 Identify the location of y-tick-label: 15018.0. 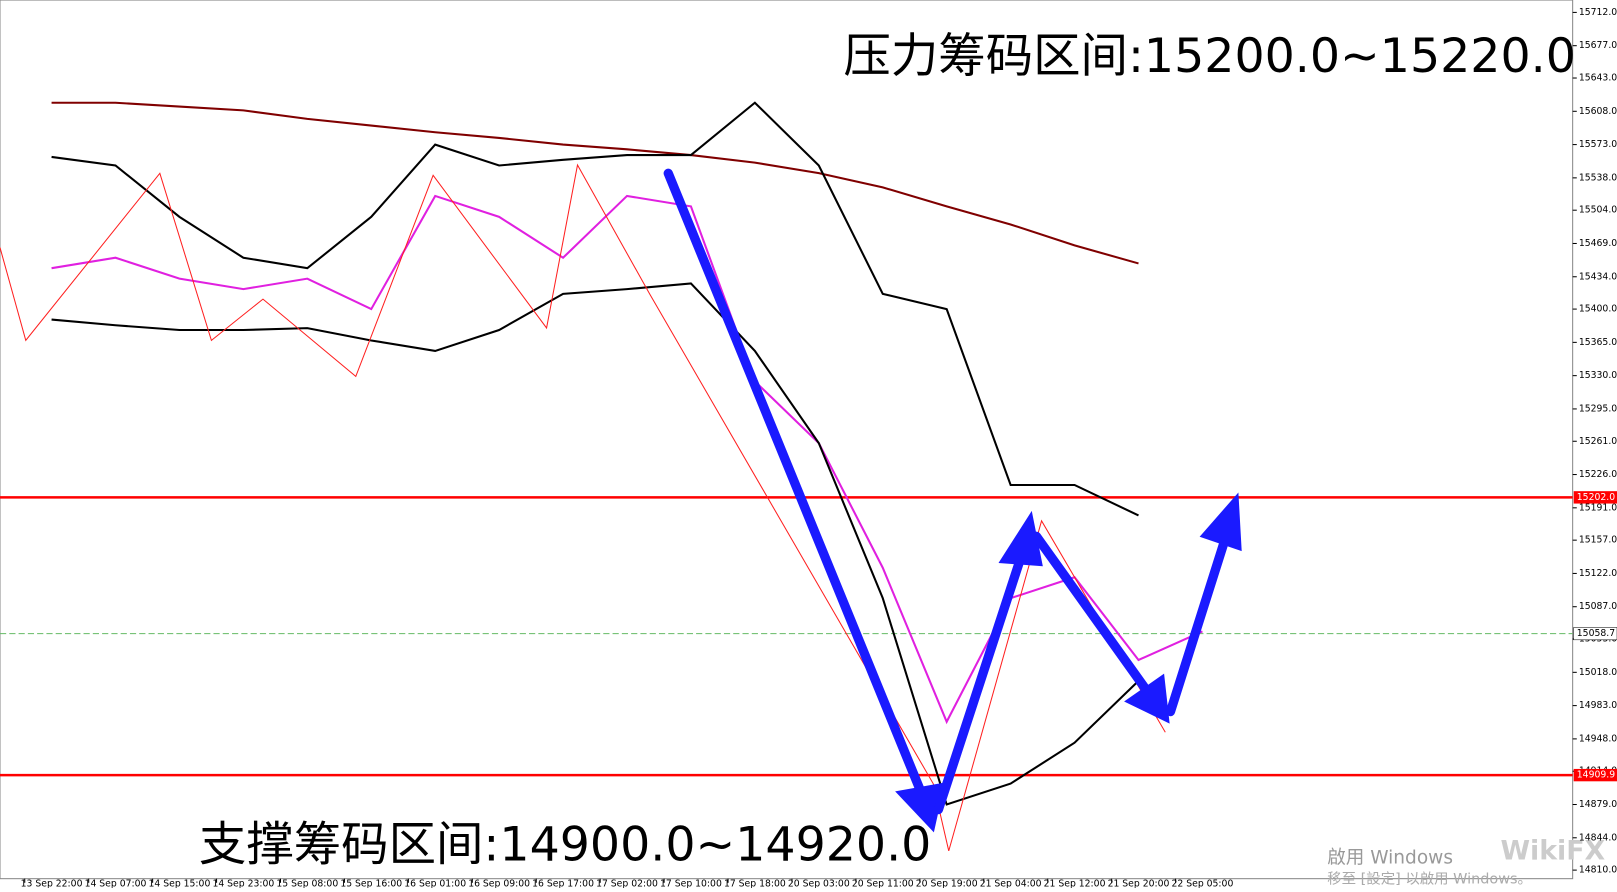
(1598, 672).